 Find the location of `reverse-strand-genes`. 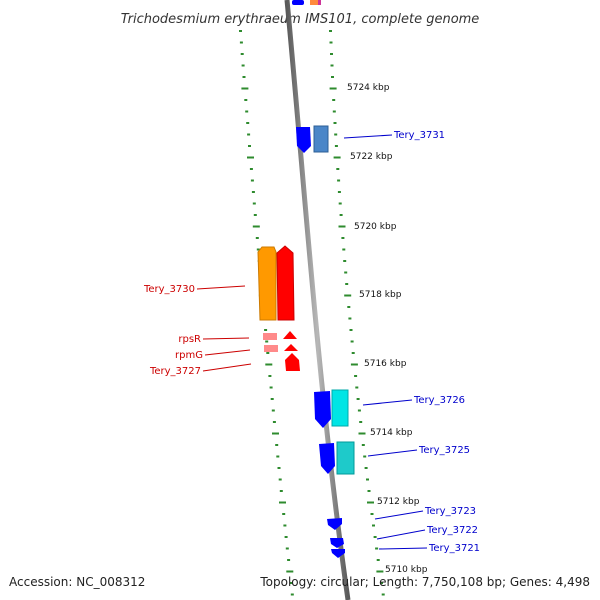

reverse-strand-genes is located at coordinates (278, 308).